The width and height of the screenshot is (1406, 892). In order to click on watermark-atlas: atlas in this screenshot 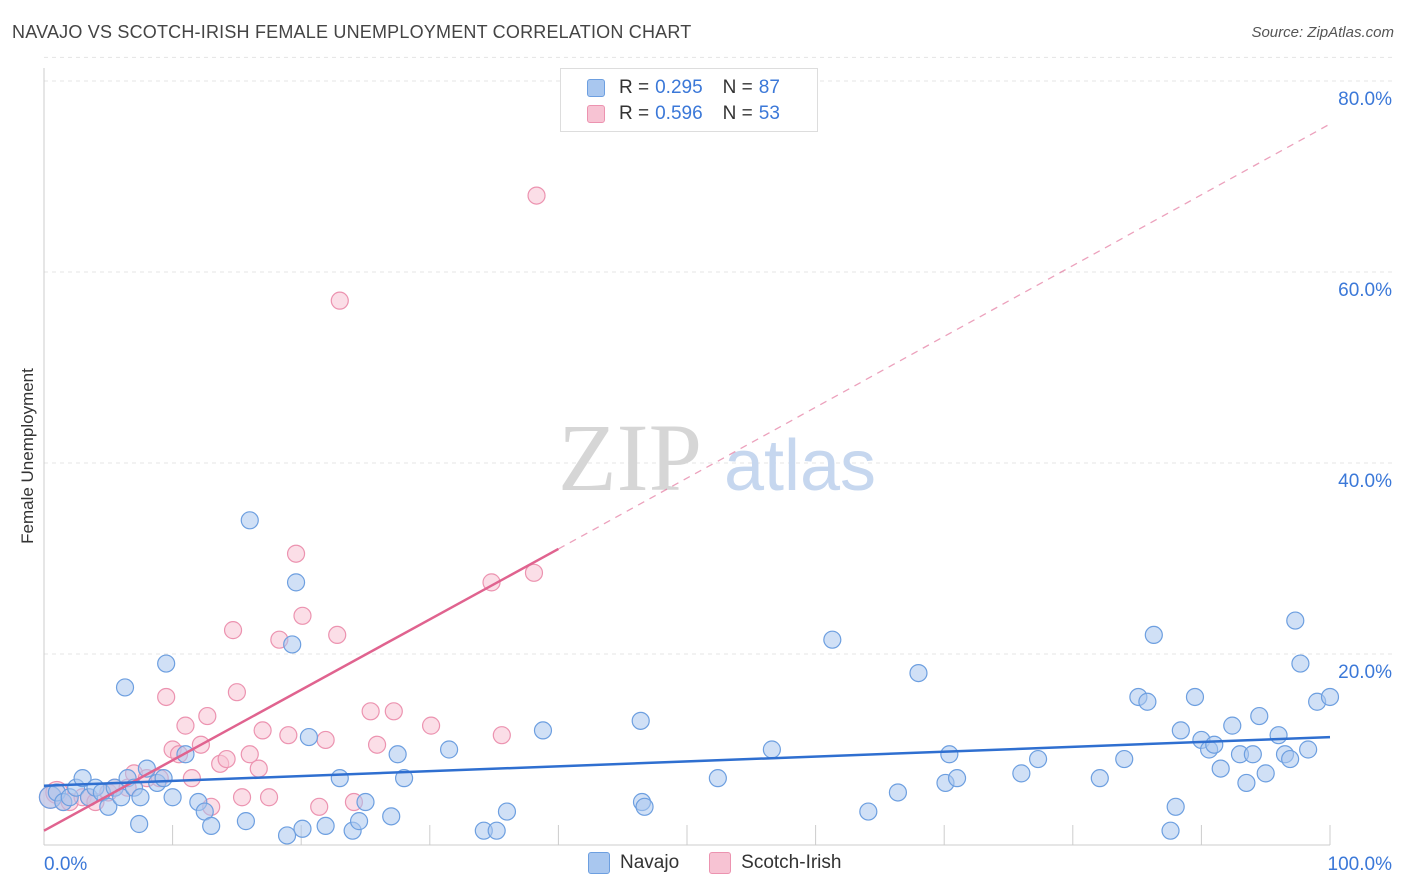, I will do `click(800, 466)`.